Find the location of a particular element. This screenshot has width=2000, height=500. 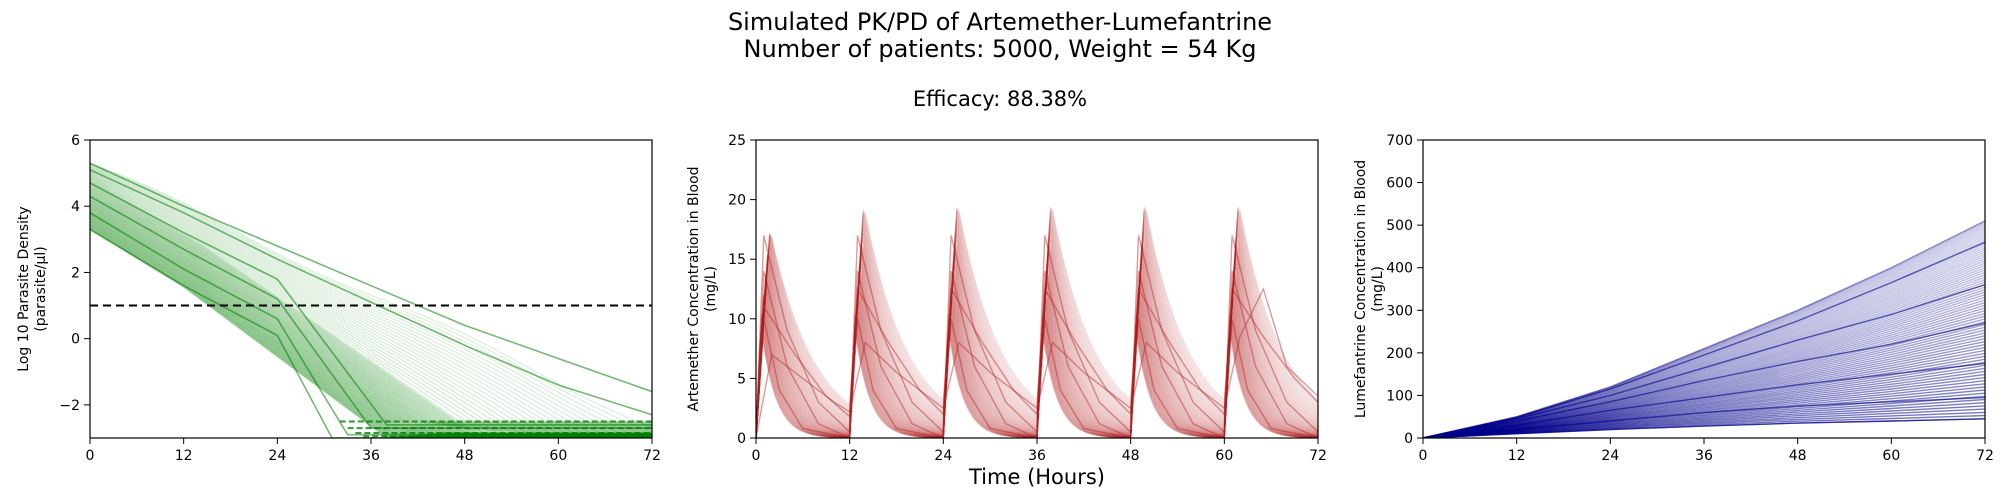

y-axis-label-line: (parasite/μl) is located at coordinates (41, 289).